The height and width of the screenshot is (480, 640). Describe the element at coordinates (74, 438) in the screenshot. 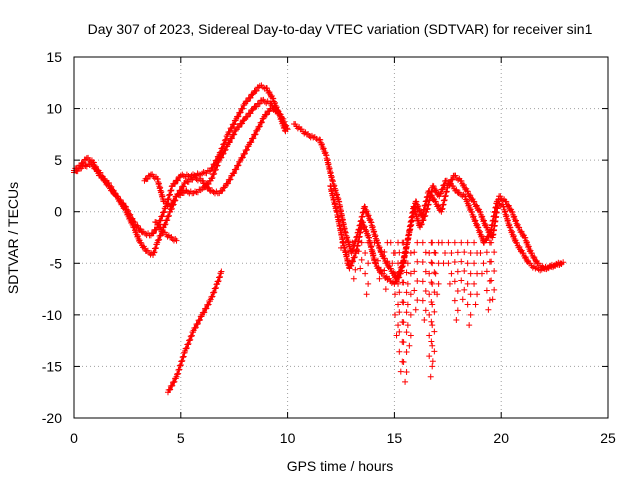

I see `x-tick-label: 0` at that location.